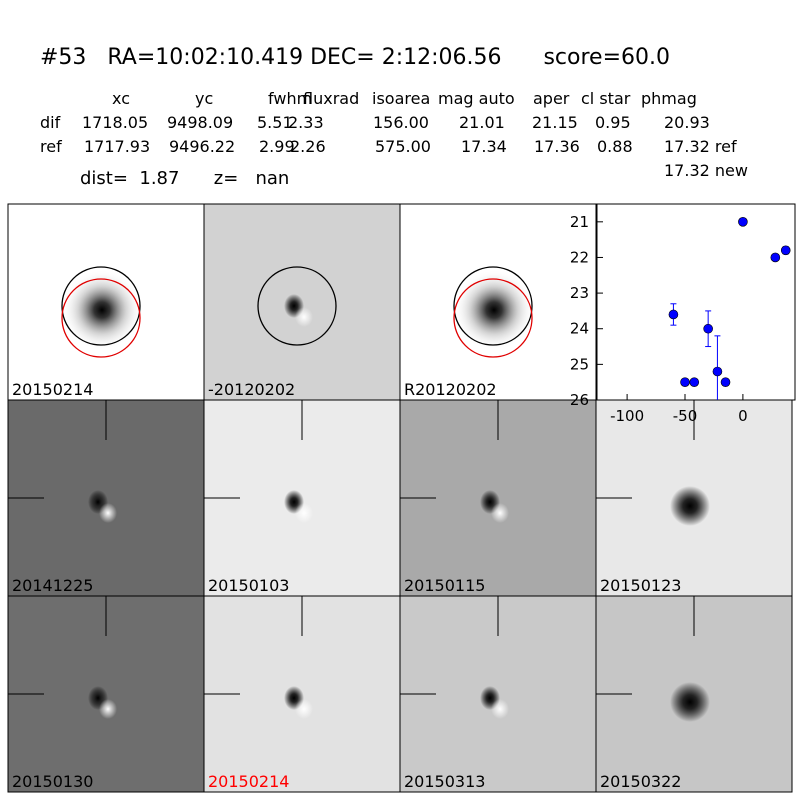 The height and width of the screenshot is (800, 800). What do you see at coordinates (331, 98) in the screenshot?
I see `column-header: fluxrad` at bounding box center [331, 98].